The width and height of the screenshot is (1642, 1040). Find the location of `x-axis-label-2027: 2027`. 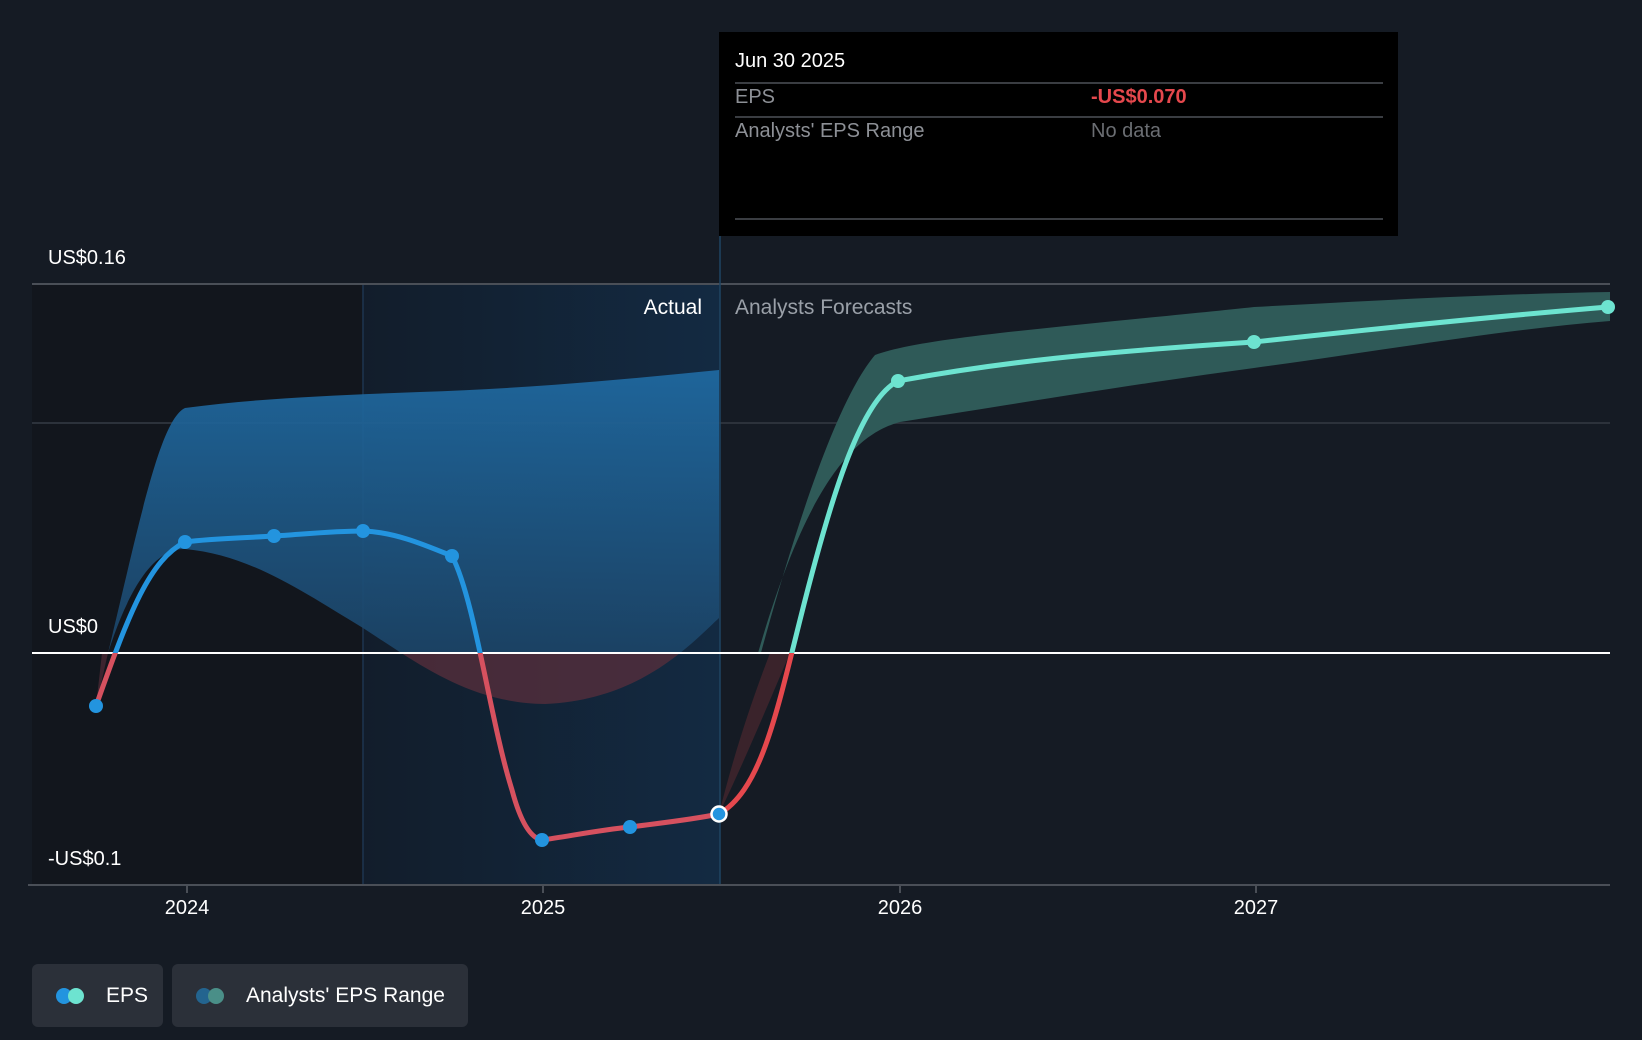

x-axis-label-2027: 2027 is located at coordinates (1256, 908).